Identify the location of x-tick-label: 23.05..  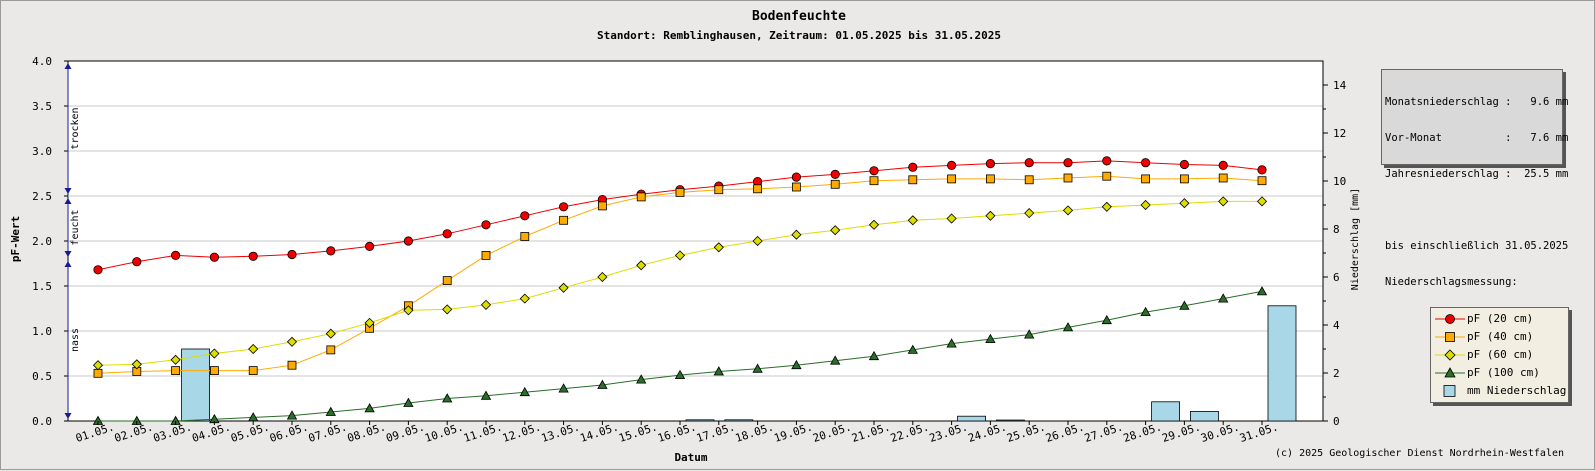
(949, 432).